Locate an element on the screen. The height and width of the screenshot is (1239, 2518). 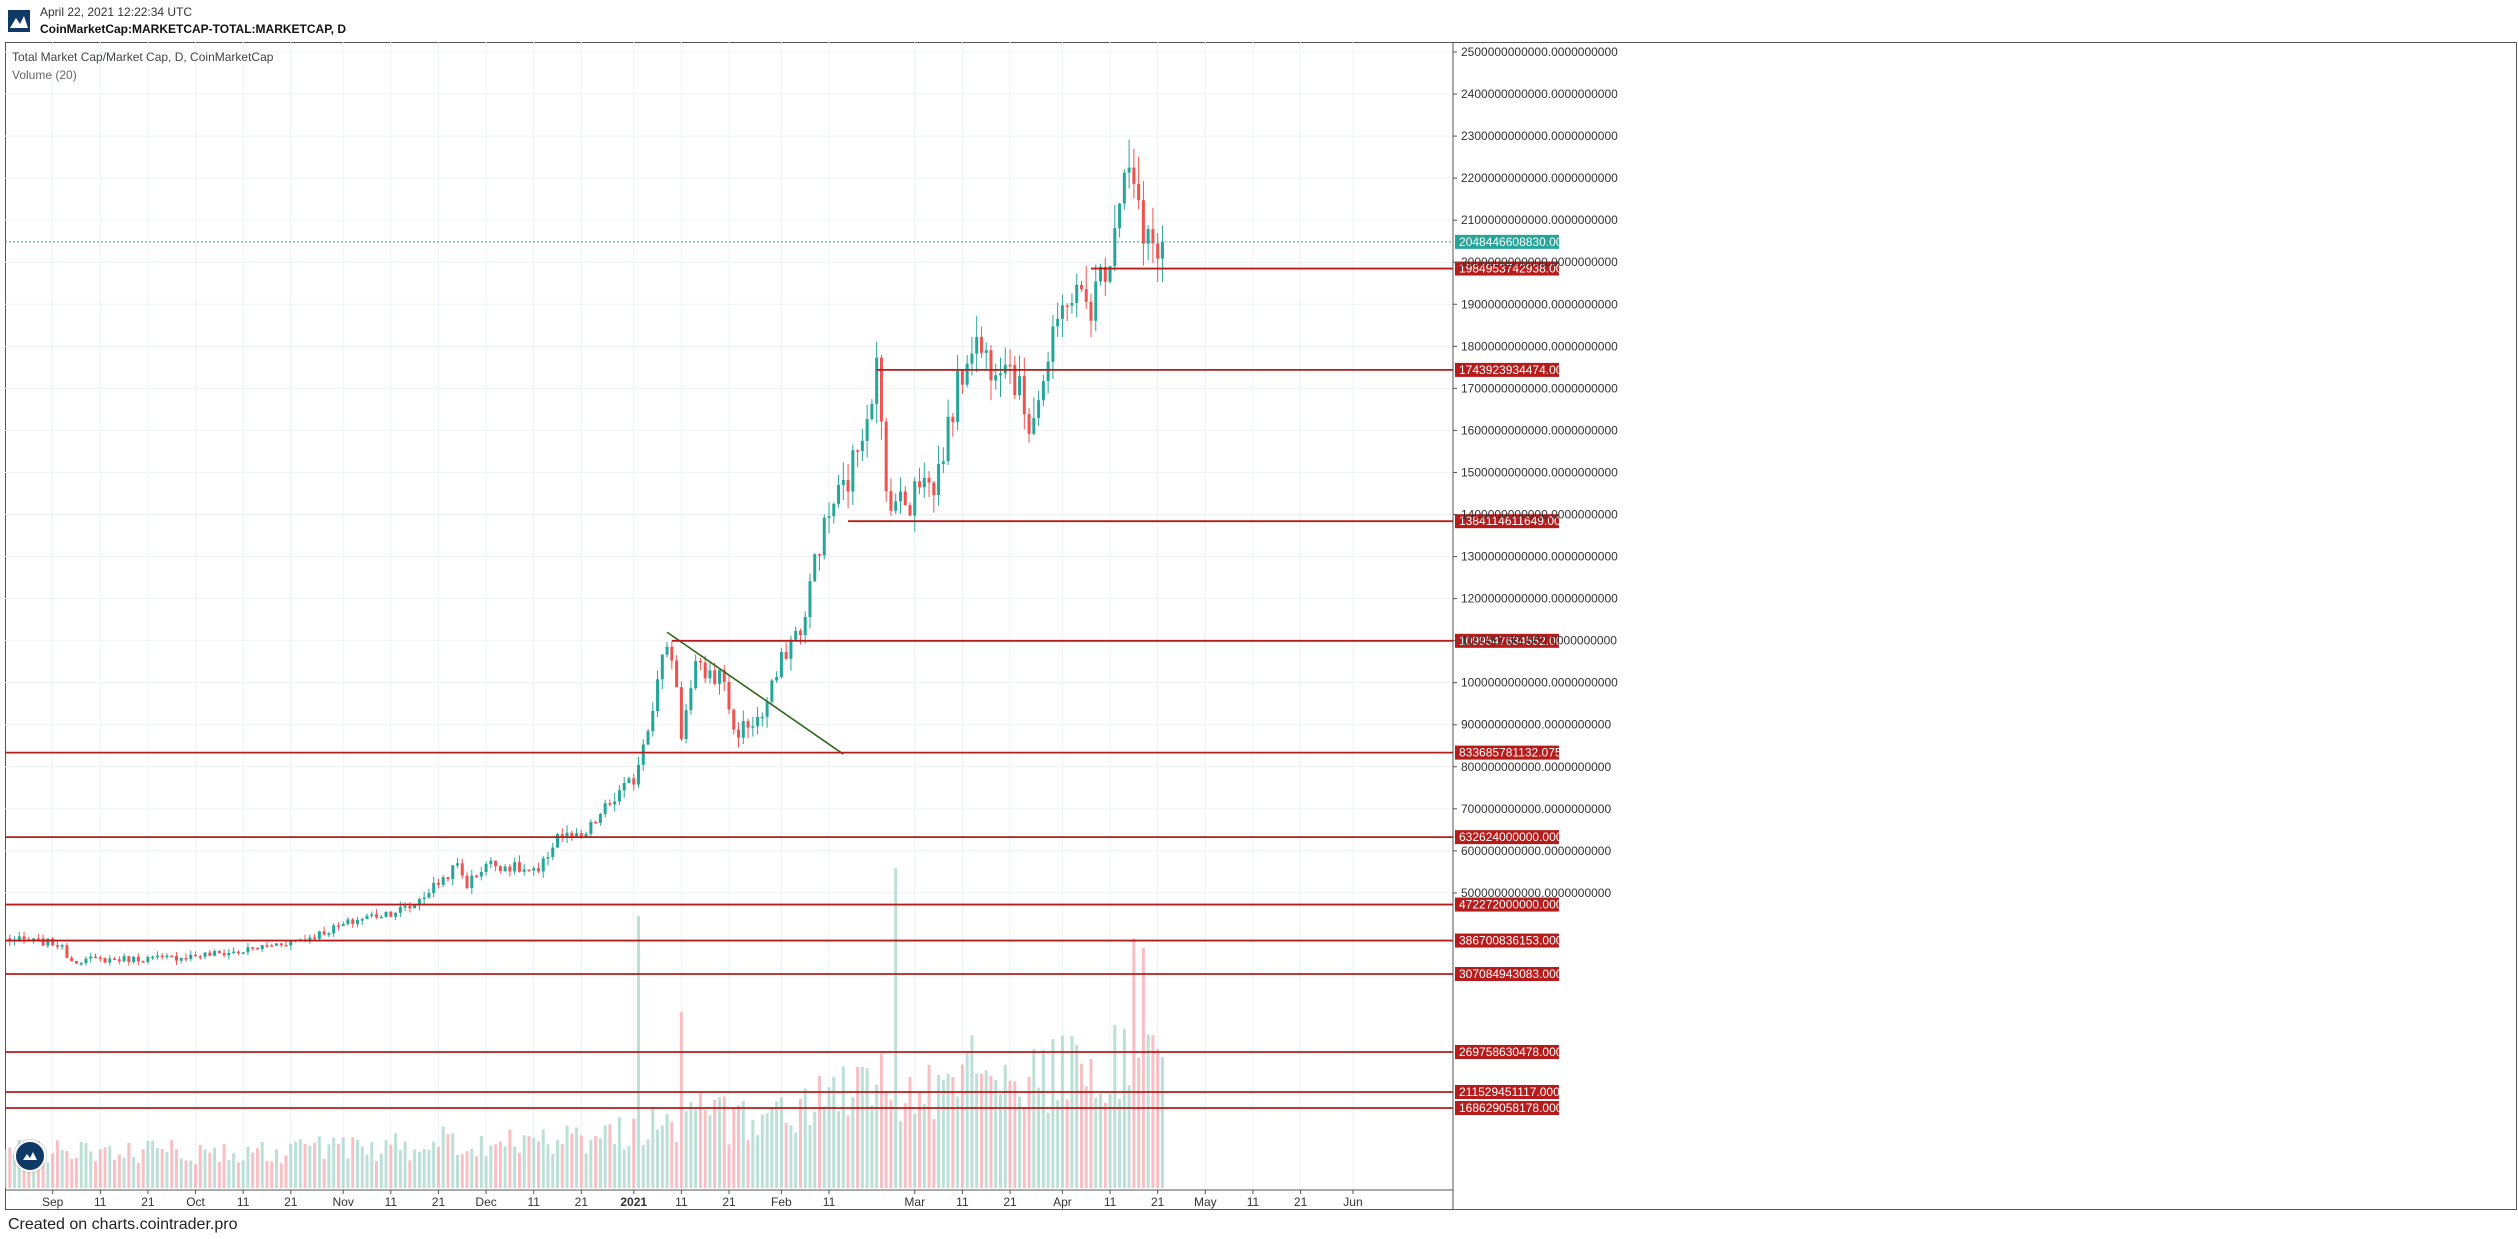
y-tick-label: 900000000000.0000000000 is located at coordinates (1536, 725).